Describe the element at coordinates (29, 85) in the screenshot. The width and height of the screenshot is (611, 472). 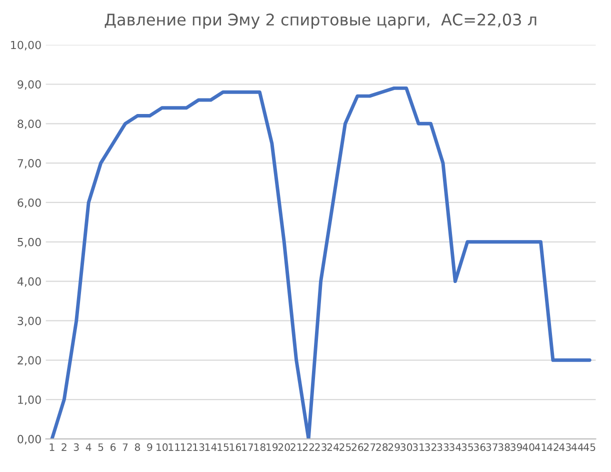
I see `y-tick-label: 9,00` at that location.